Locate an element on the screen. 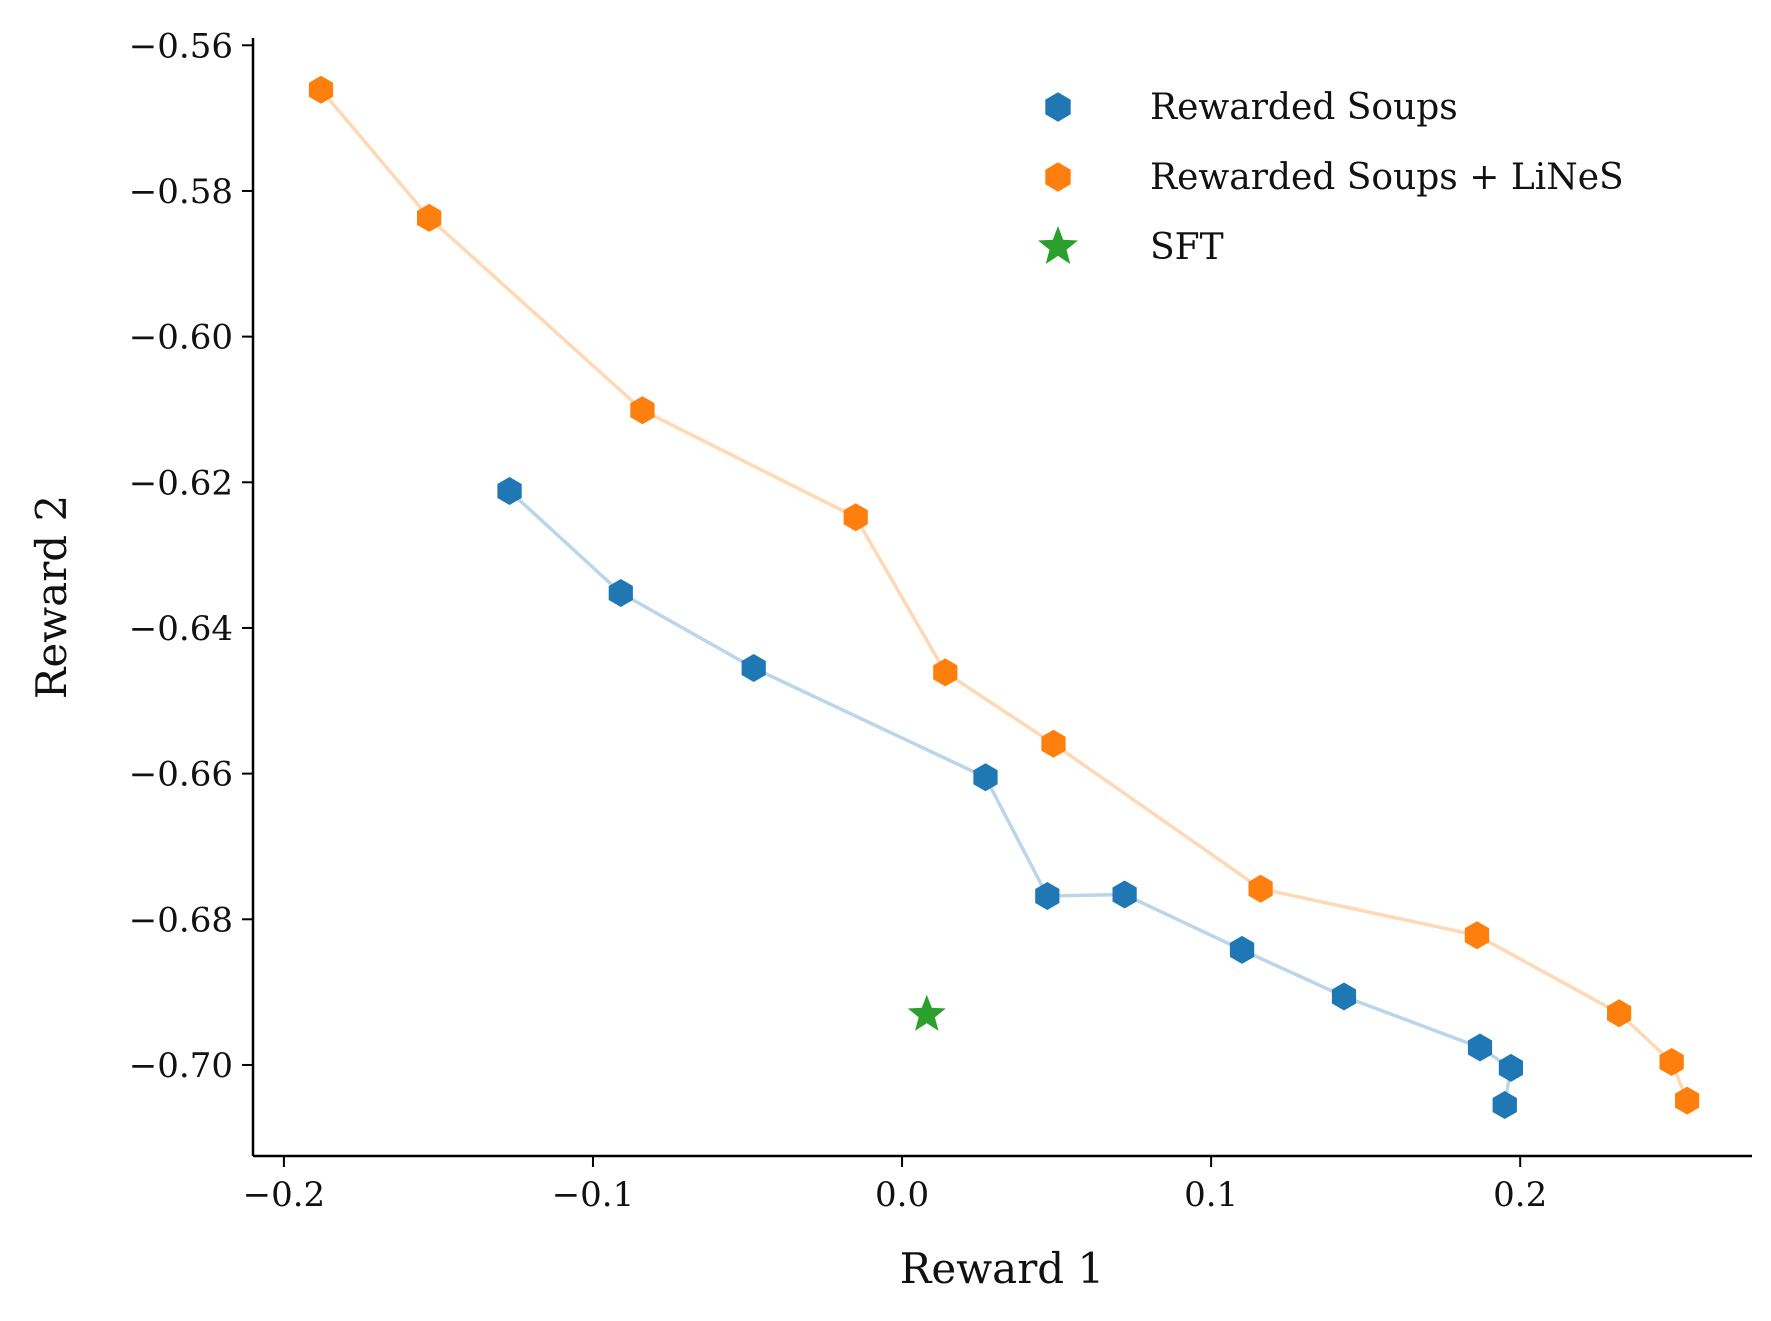 Image resolution: width=1771 pixels, height=1321 pixels. legend-label-rewarded-soups: Rewarded Soups is located at coordinates (1304, 107).